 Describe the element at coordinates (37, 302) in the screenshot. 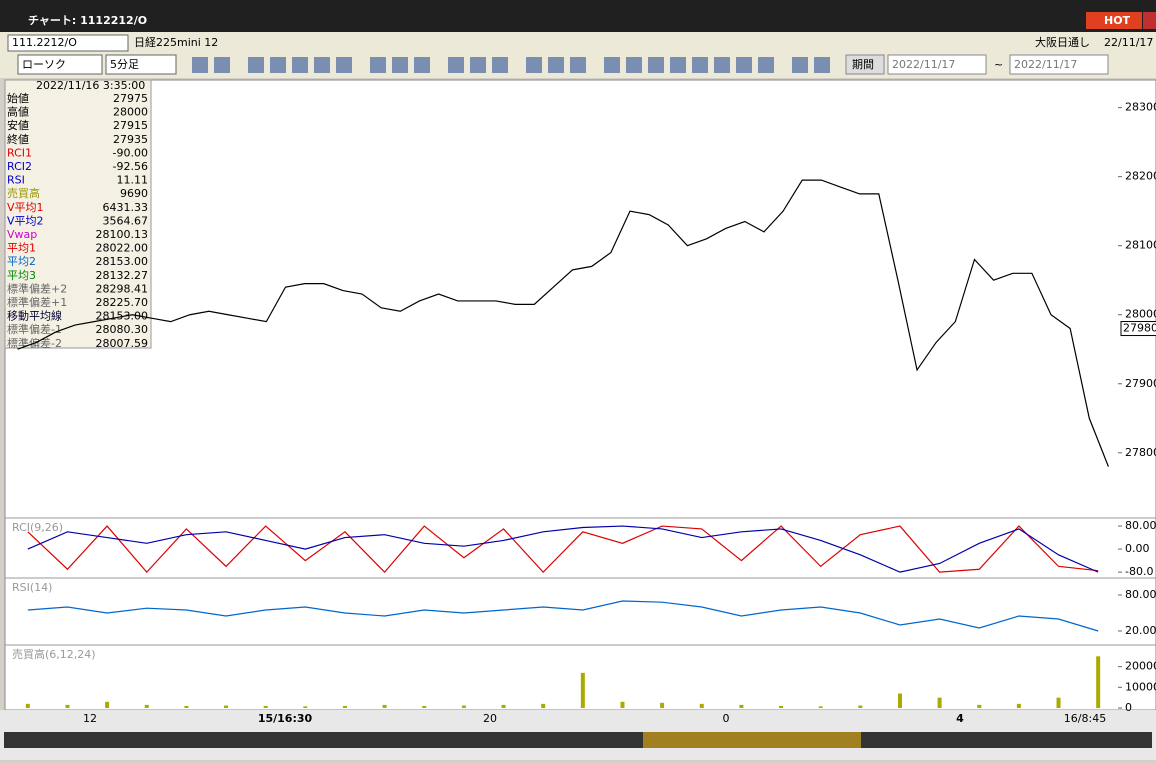

I see `info-label: 標準偏差+1` at that location.